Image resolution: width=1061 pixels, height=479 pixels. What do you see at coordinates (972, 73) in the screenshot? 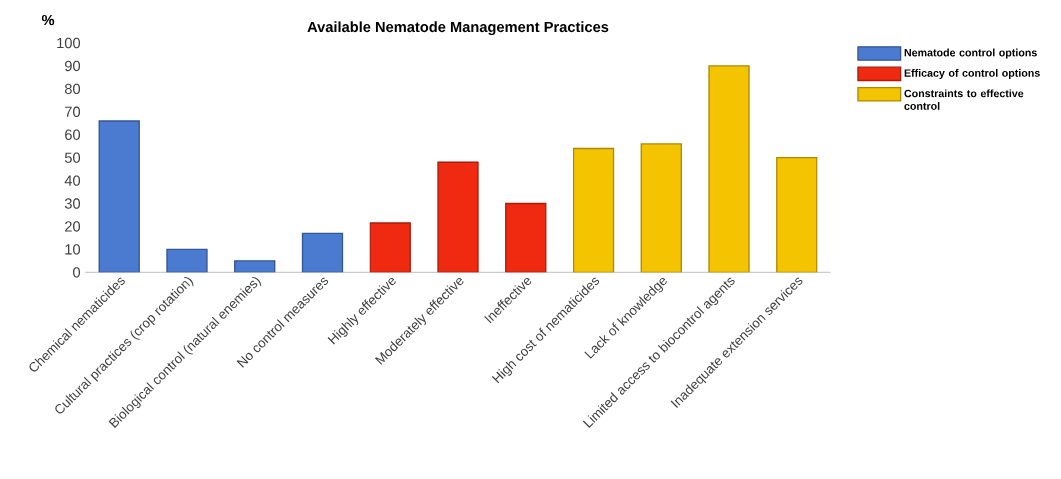
I see `legend-label: Efficacy of control options` at bounding box center [972, 73].